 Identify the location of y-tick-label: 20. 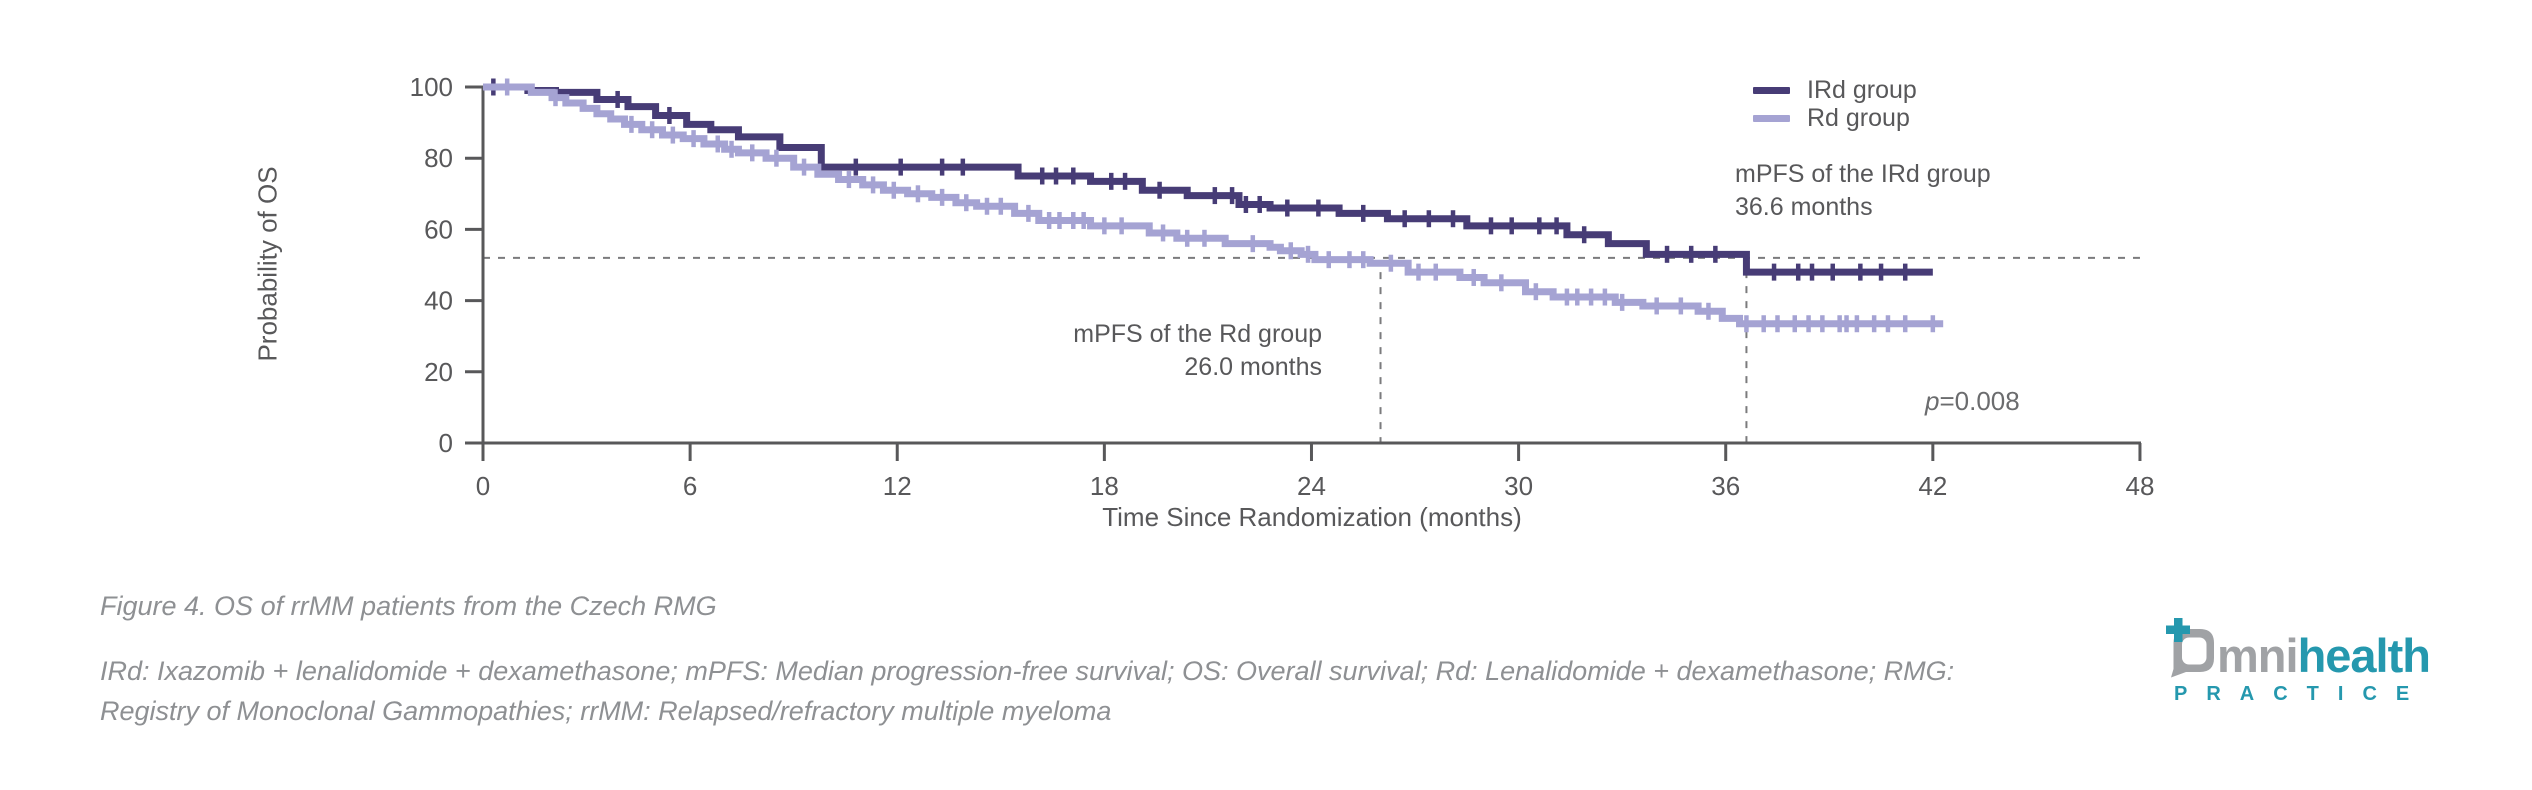
(438, 372).